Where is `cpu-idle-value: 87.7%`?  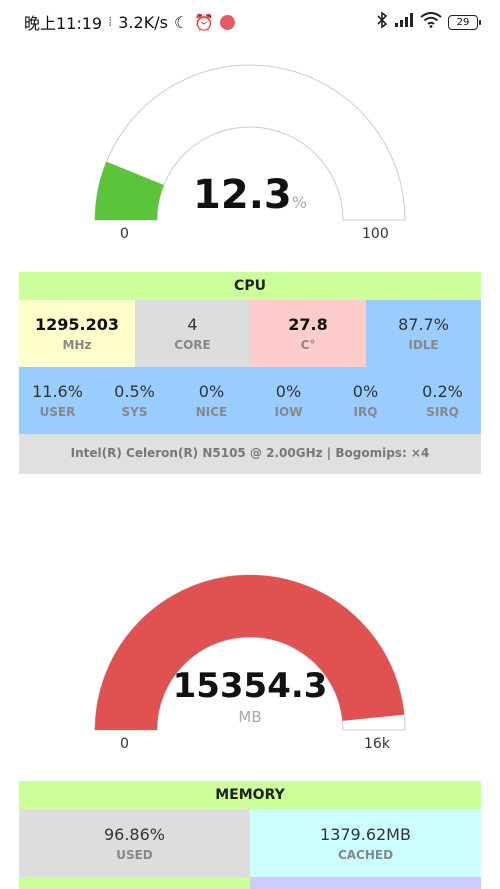 cpu-idle-value: 87.7% is located at coordinates (423, 324).